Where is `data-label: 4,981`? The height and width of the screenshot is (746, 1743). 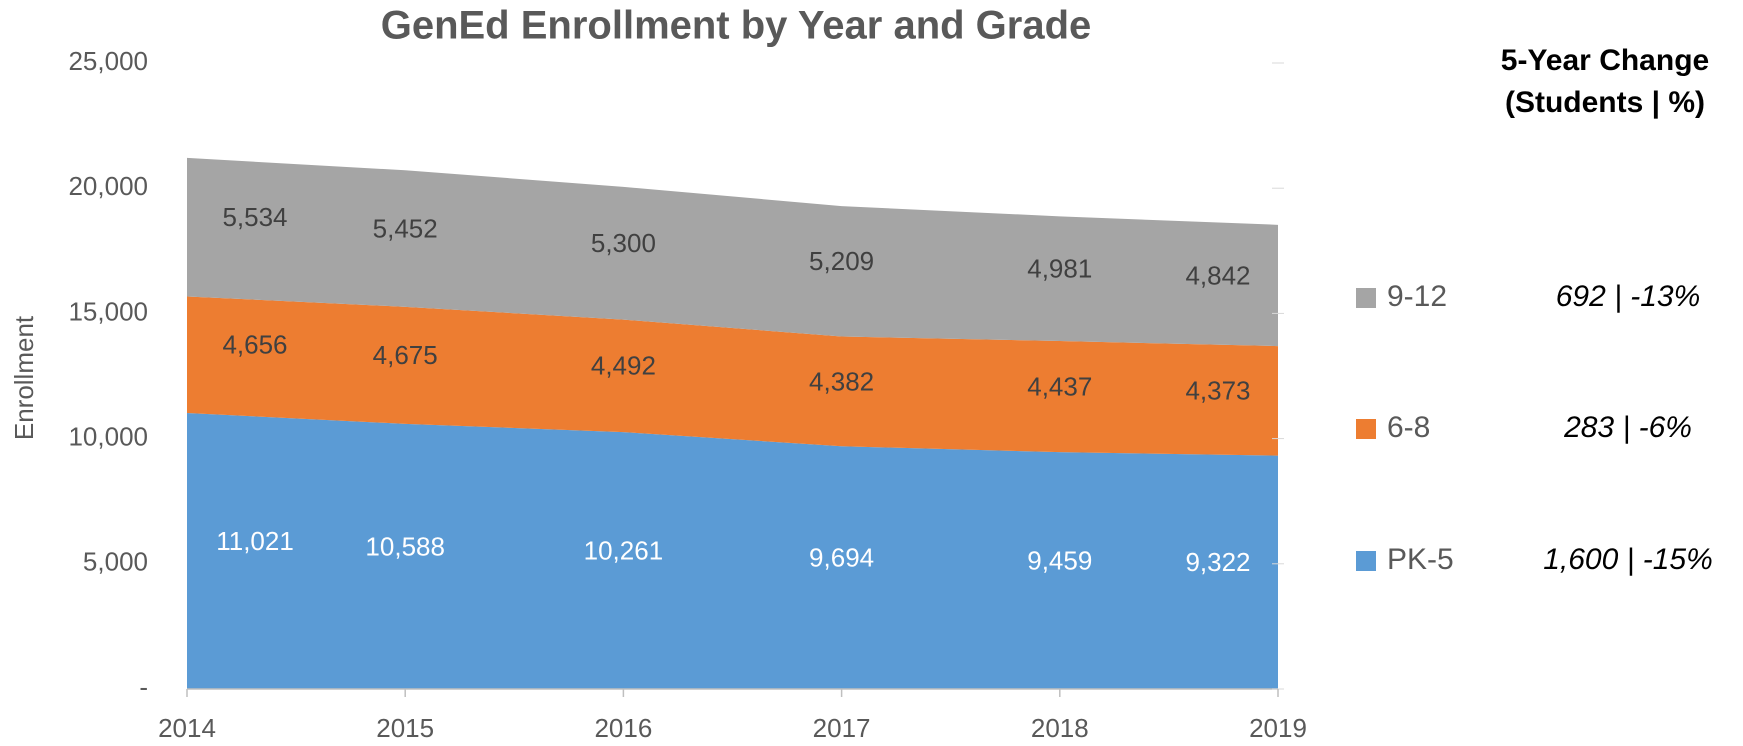 data-label: 4,981 is located at coordinates (1059, 269).